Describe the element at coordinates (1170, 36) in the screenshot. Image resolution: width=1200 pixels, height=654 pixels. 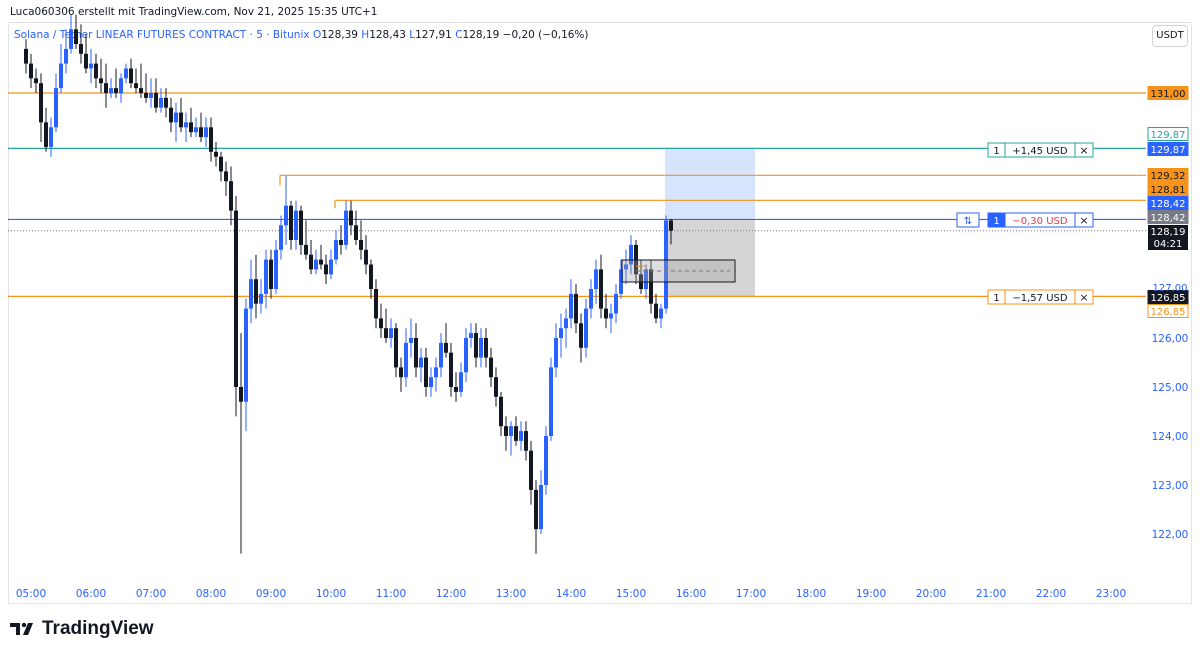
I see `currency-button: USDT` at that location.